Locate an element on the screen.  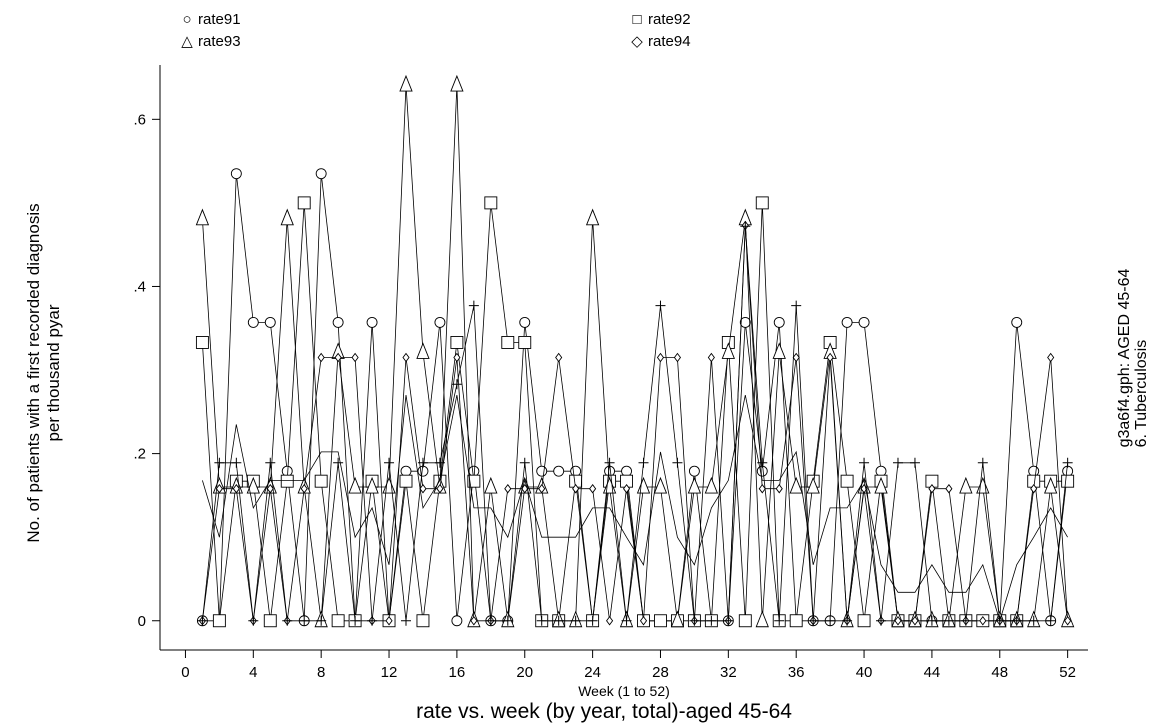
legend-label: rate92 is located at coordinates (669, 19).